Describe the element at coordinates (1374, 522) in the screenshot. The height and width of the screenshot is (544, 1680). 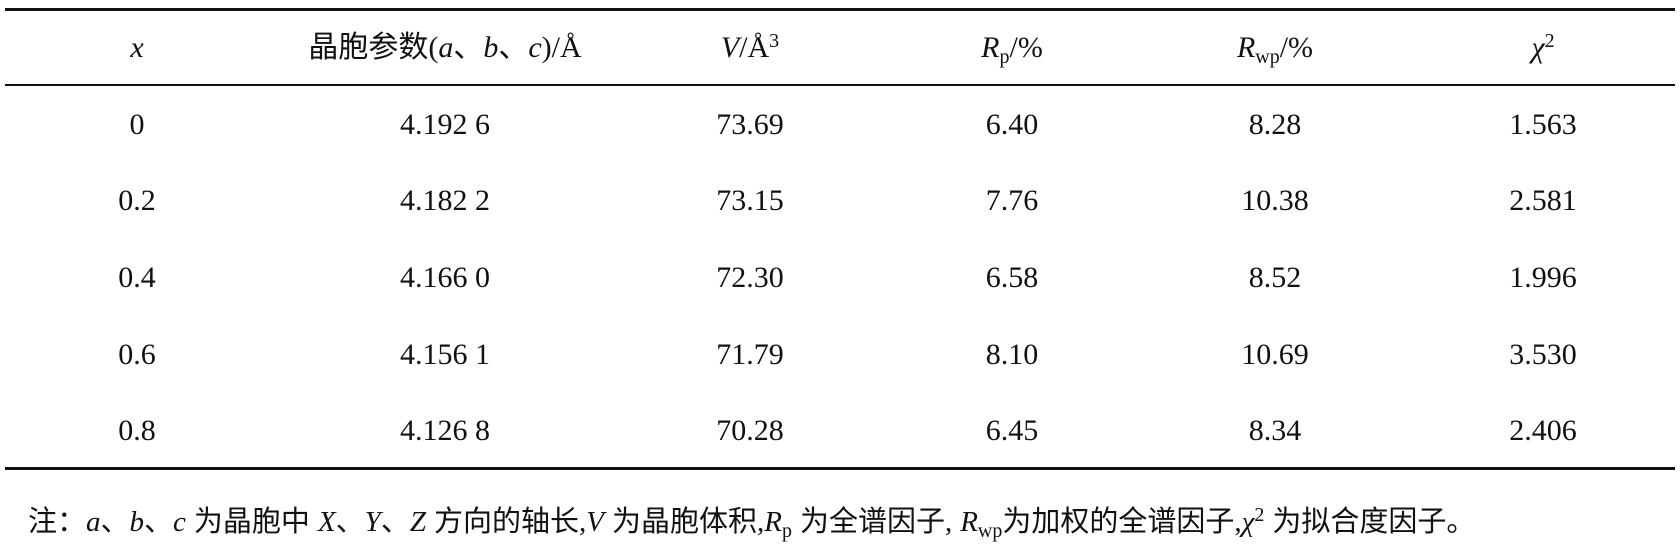
I see `note-text: 为拟合度因子。` at that location.